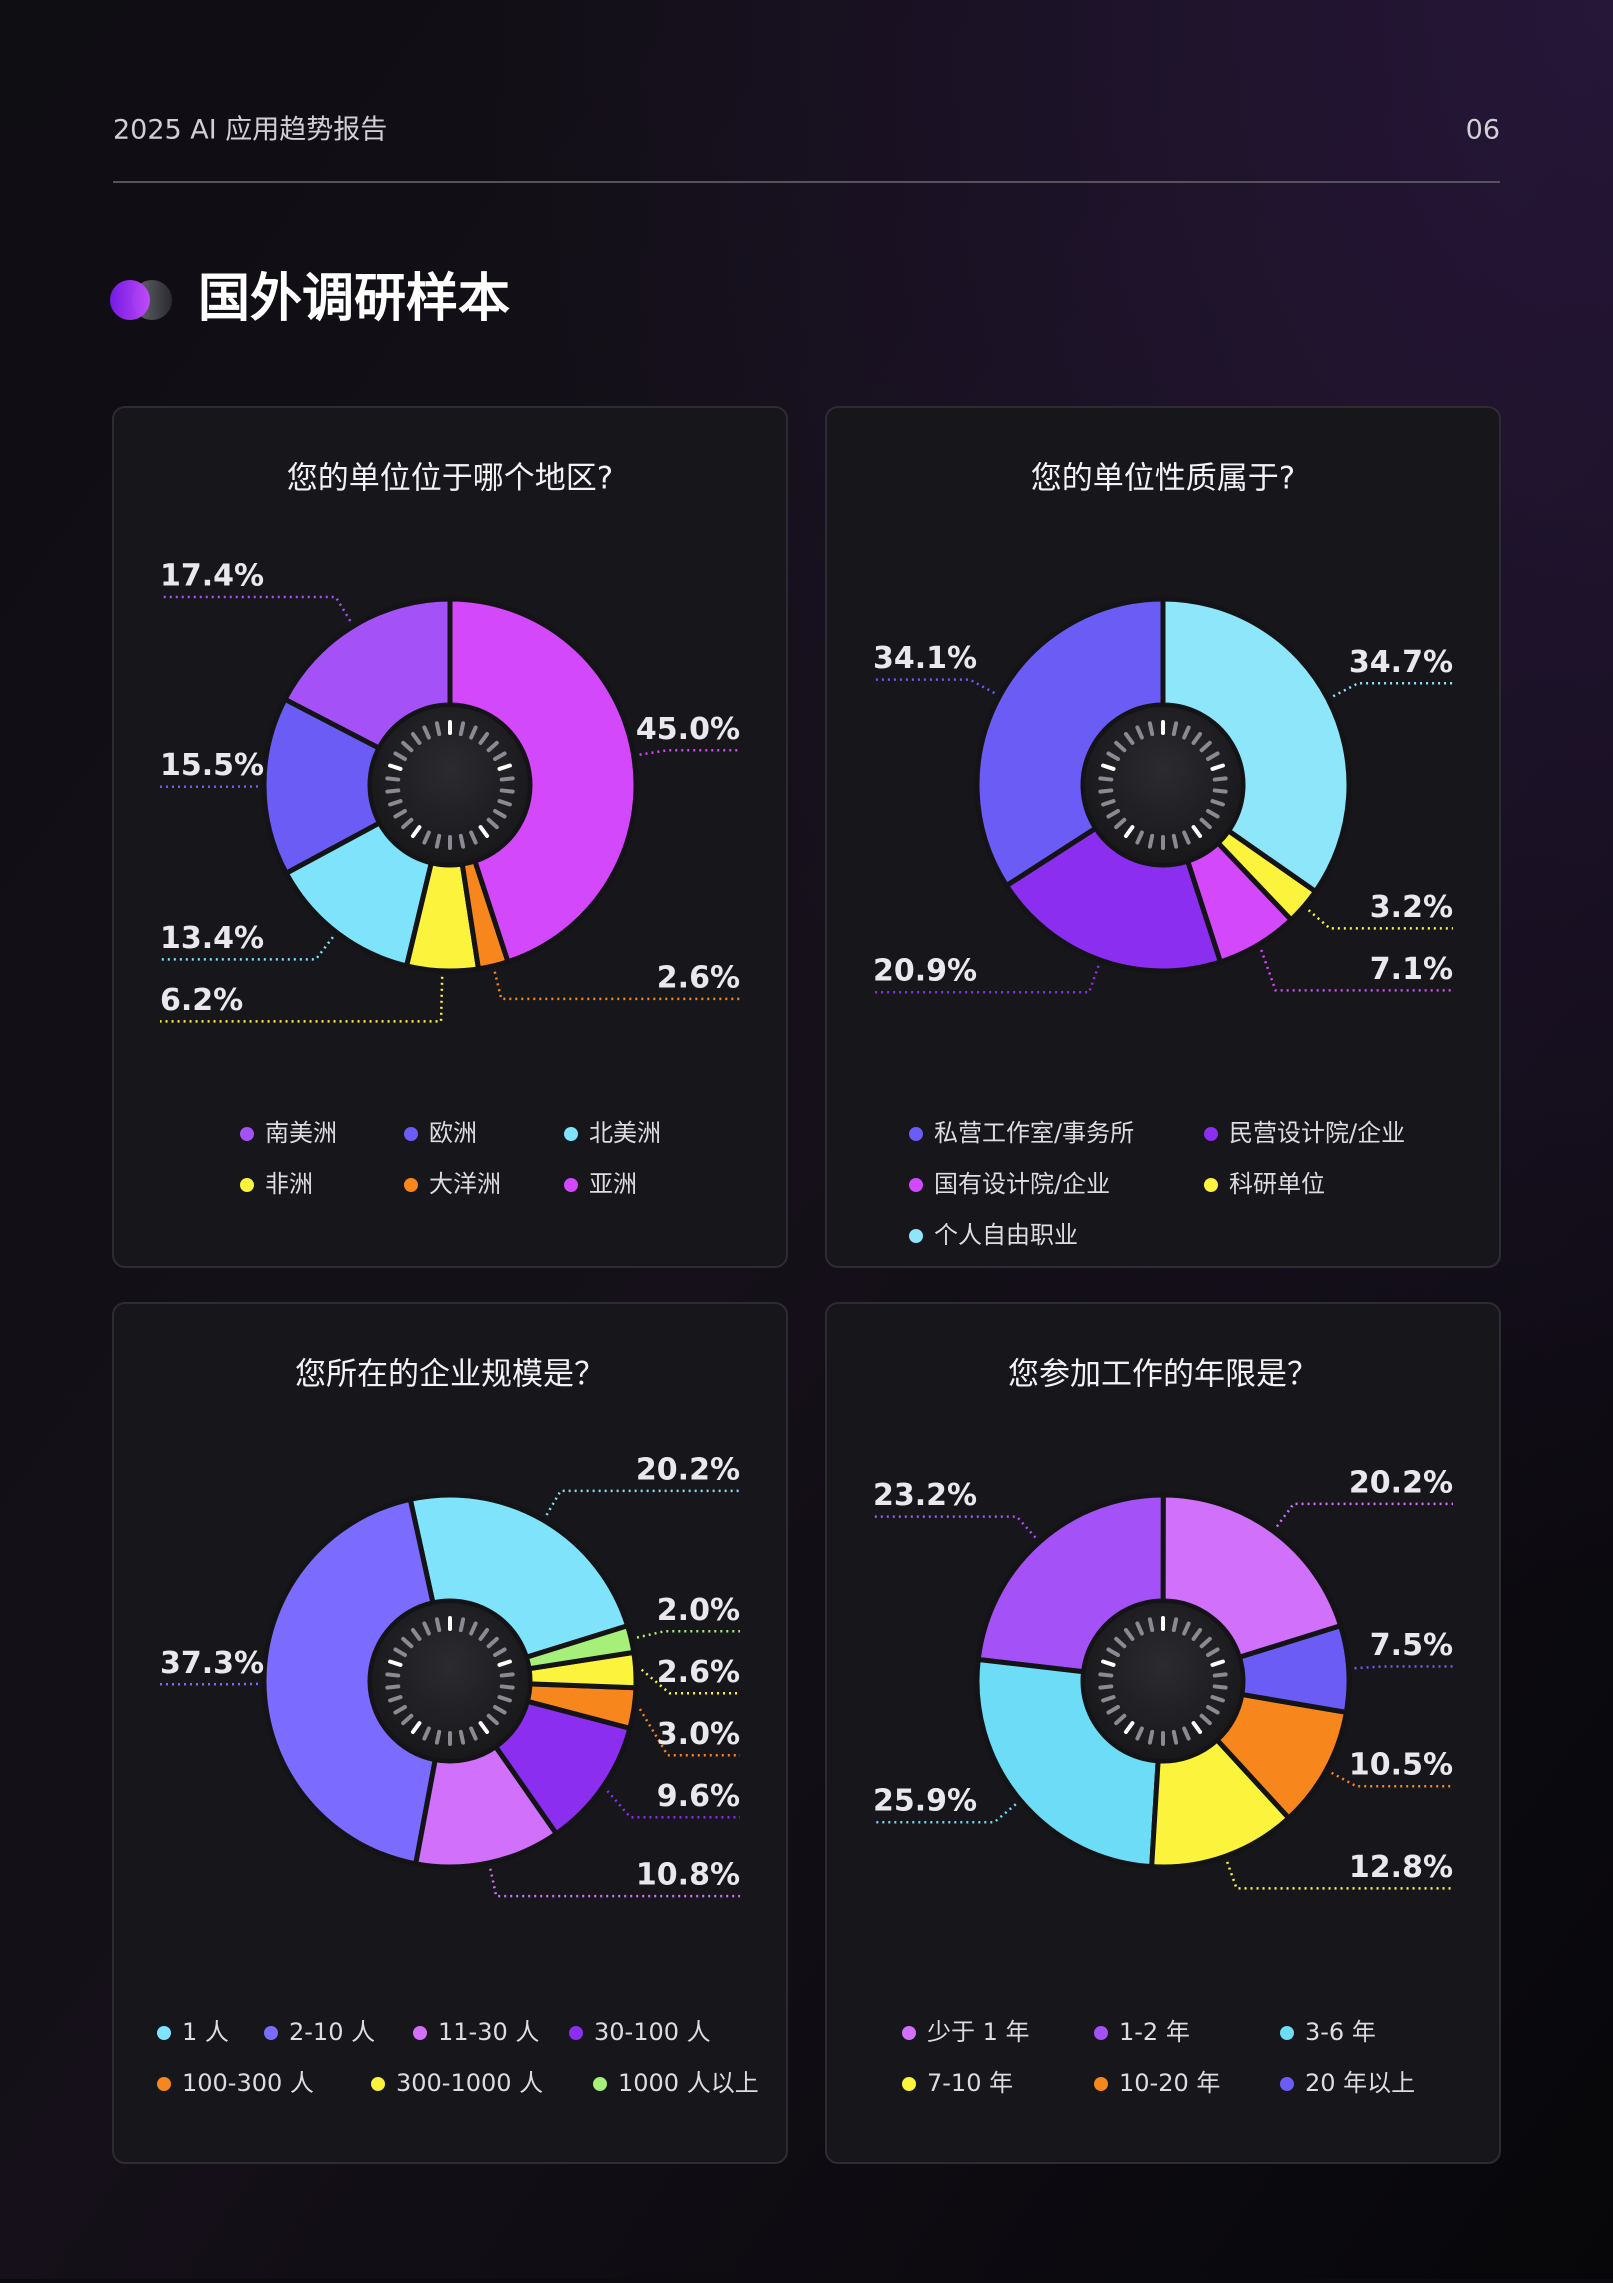  I want to click on legend-label: 1-2 年, so click(1154, 2032).